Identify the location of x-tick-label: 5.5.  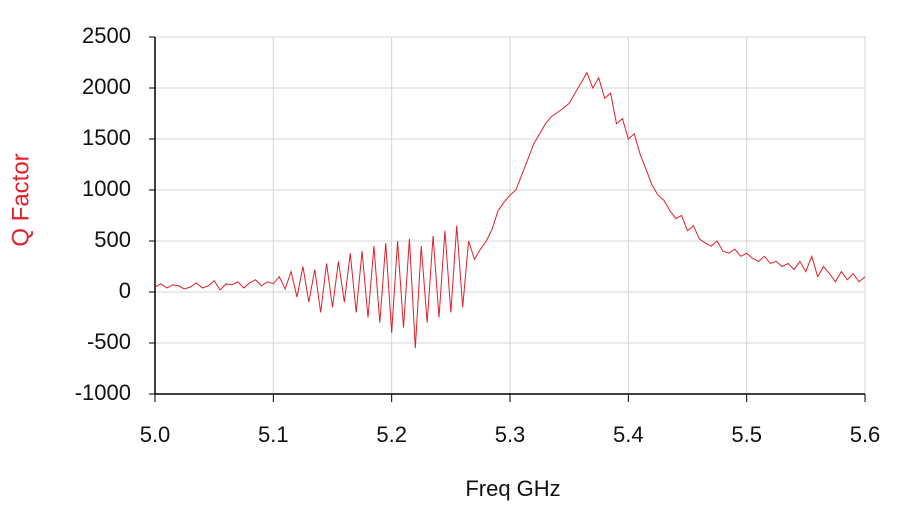
(746, 434).